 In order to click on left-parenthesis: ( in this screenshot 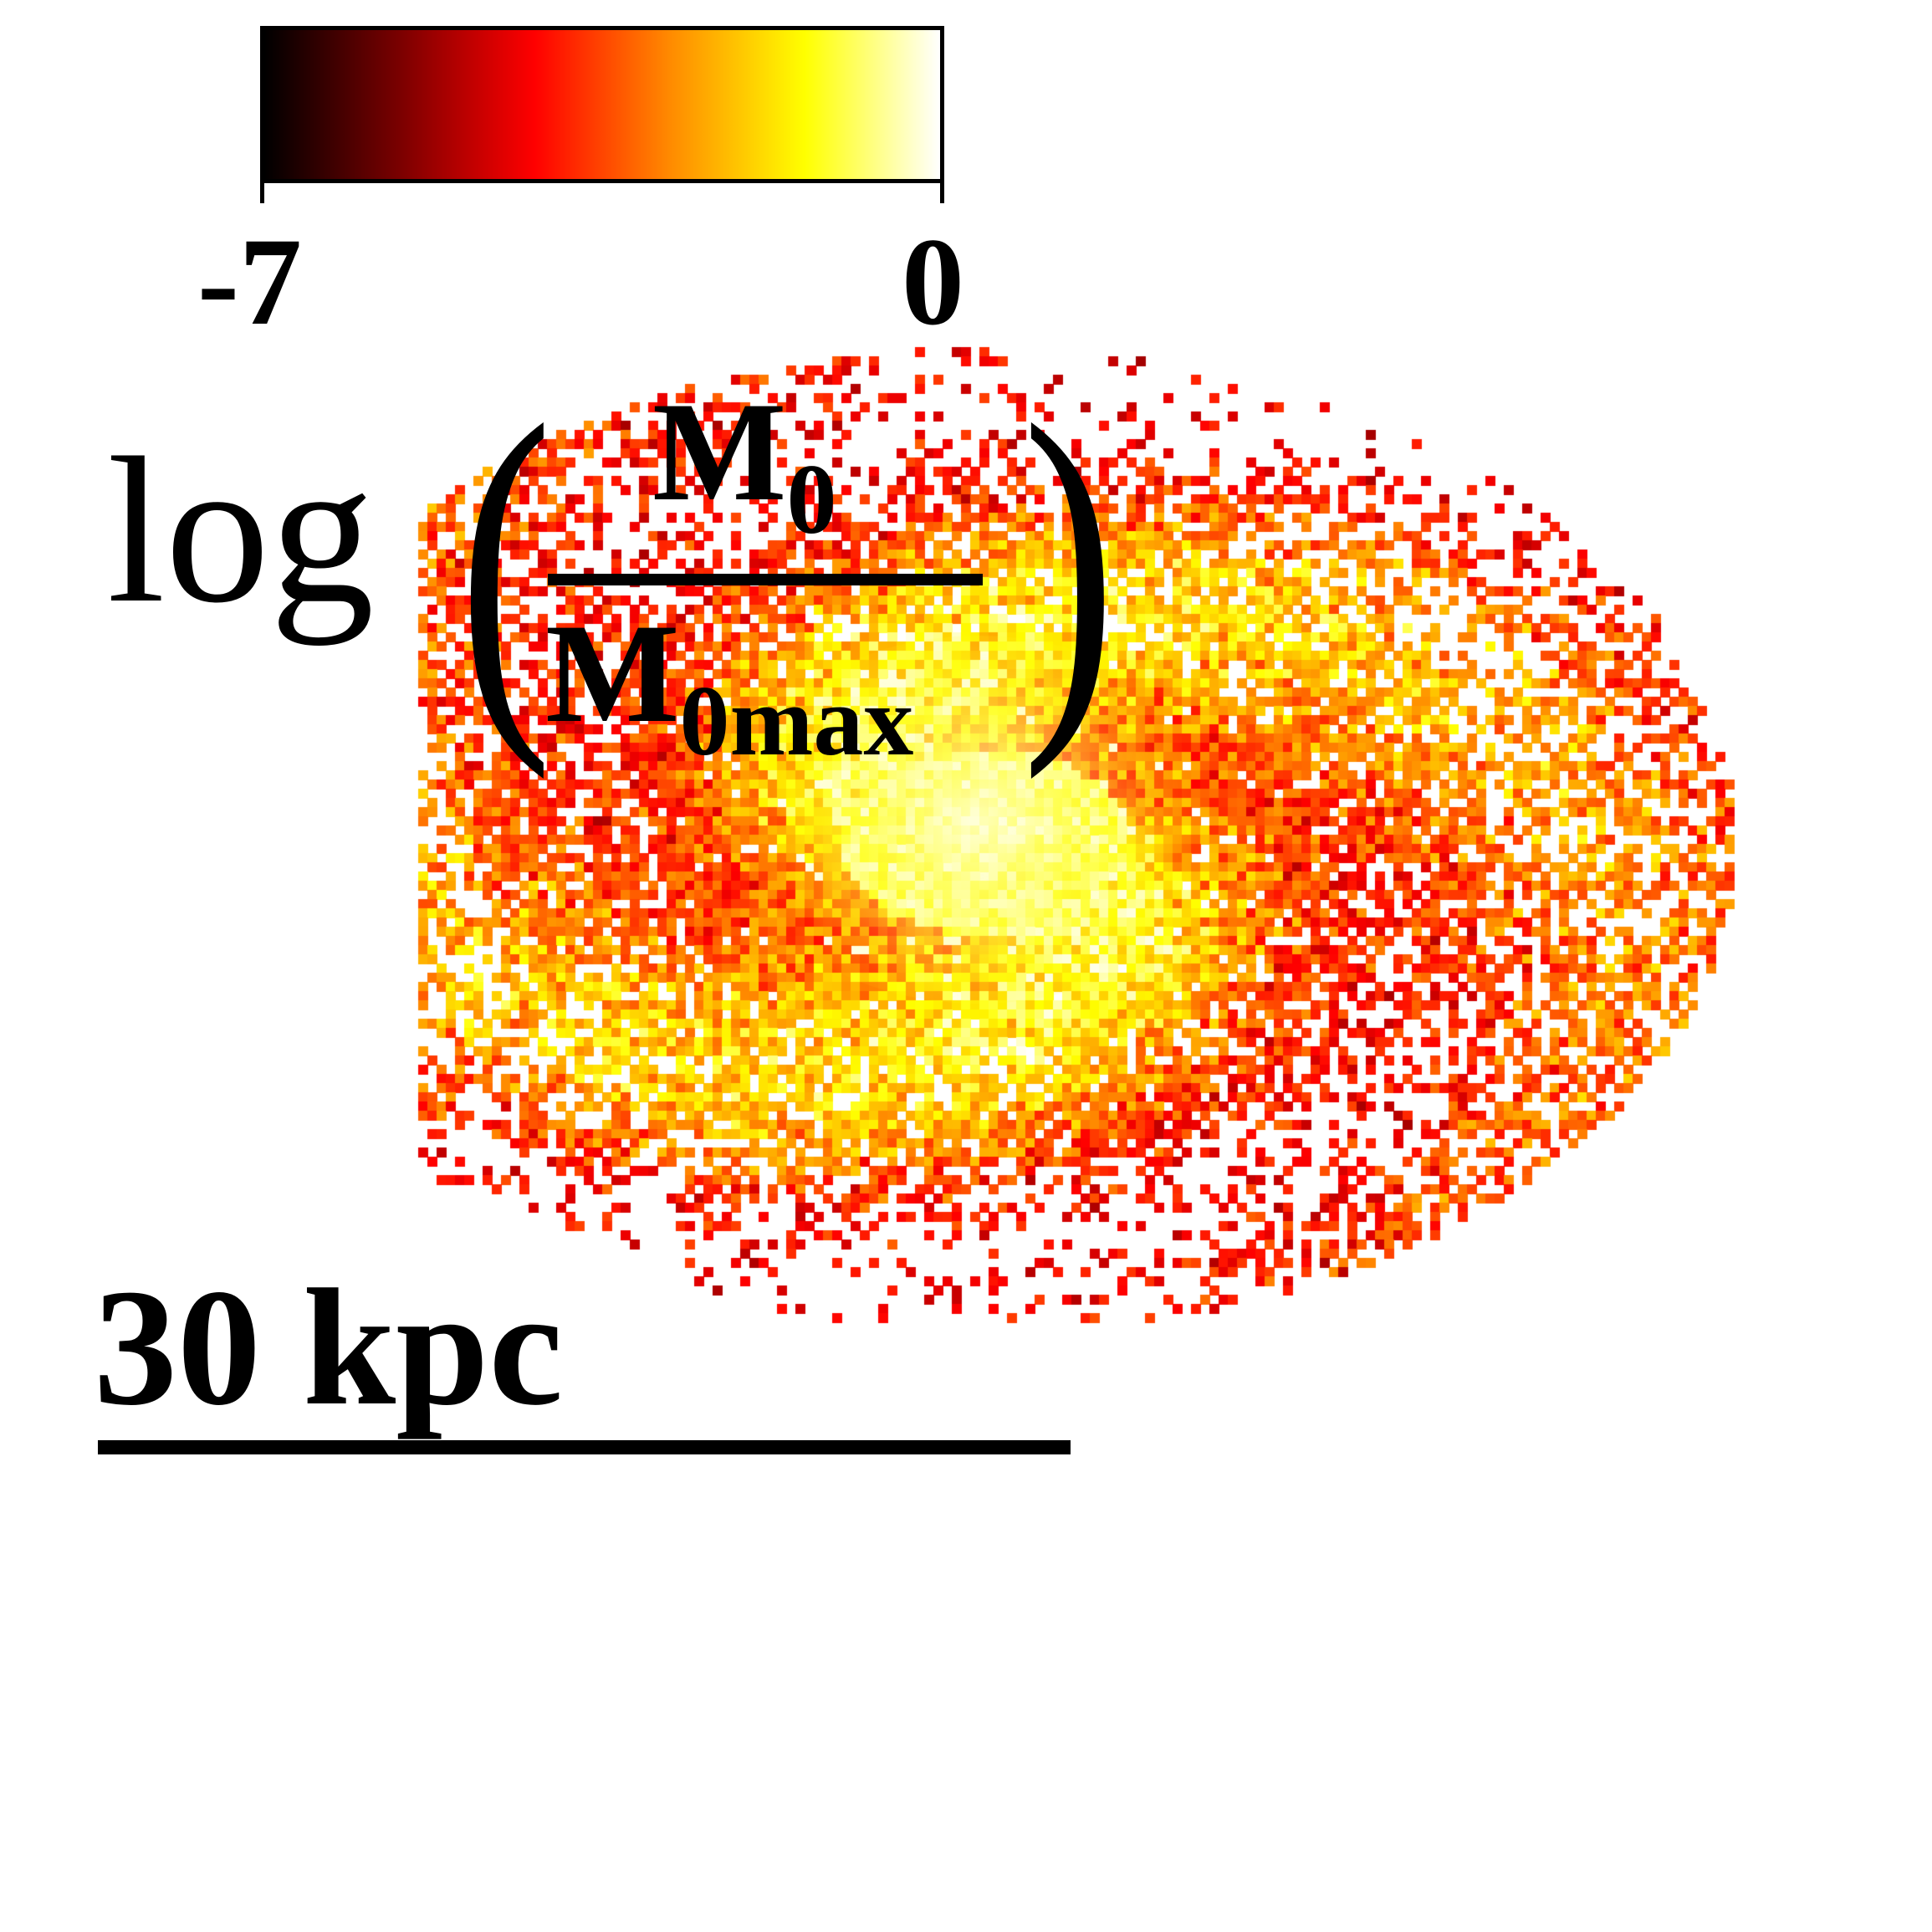, I will do `click(505, 562)`.